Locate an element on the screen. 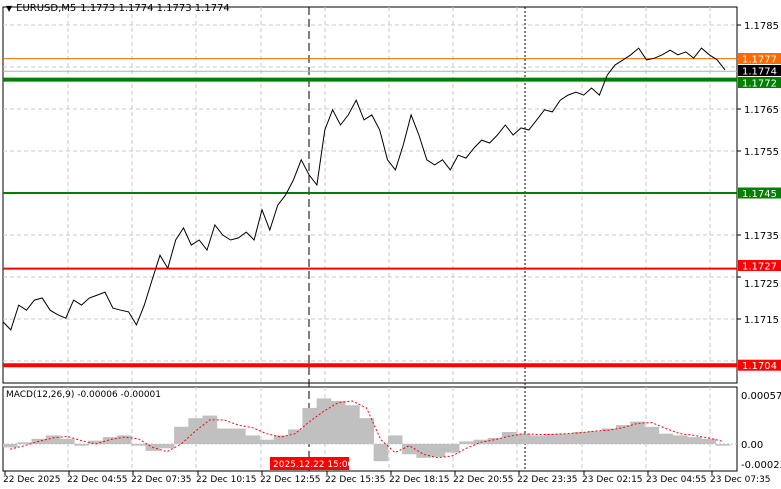 This screenshot has width=781, height=489. x-tick-label: 23 Dec 02:15 is located at coordinates (612, 480).